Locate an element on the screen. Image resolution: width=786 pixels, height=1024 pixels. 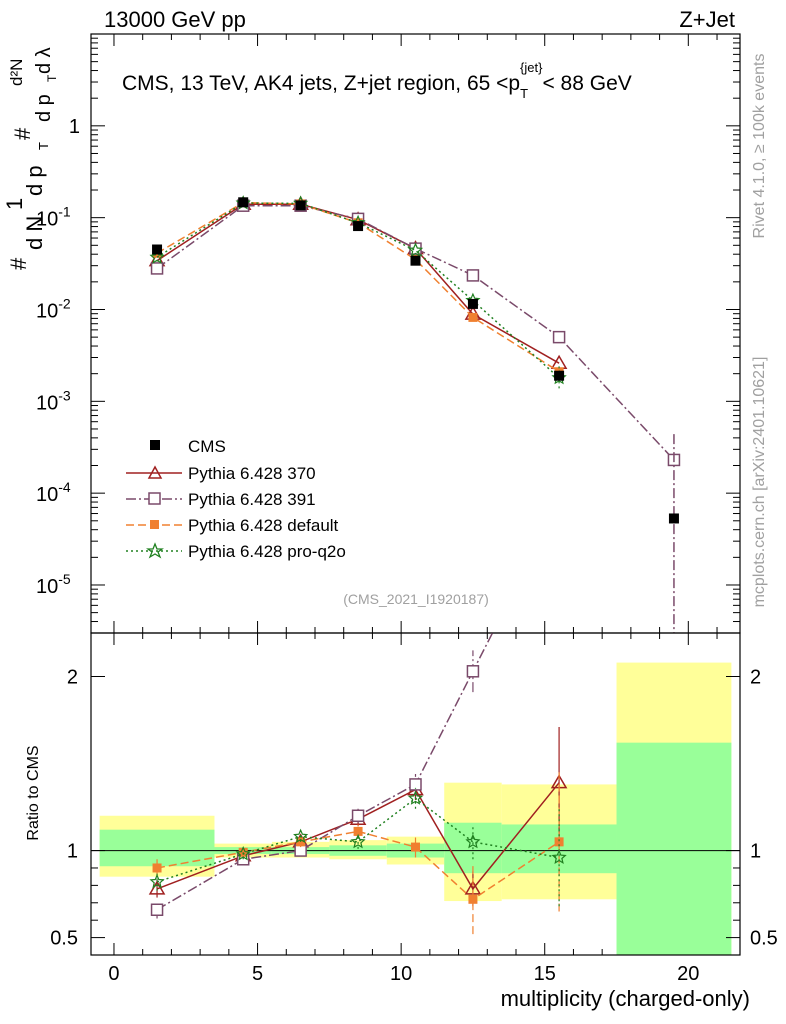
ratio-ylabel: Ratio to CMS is located at coordinates (33, 792).